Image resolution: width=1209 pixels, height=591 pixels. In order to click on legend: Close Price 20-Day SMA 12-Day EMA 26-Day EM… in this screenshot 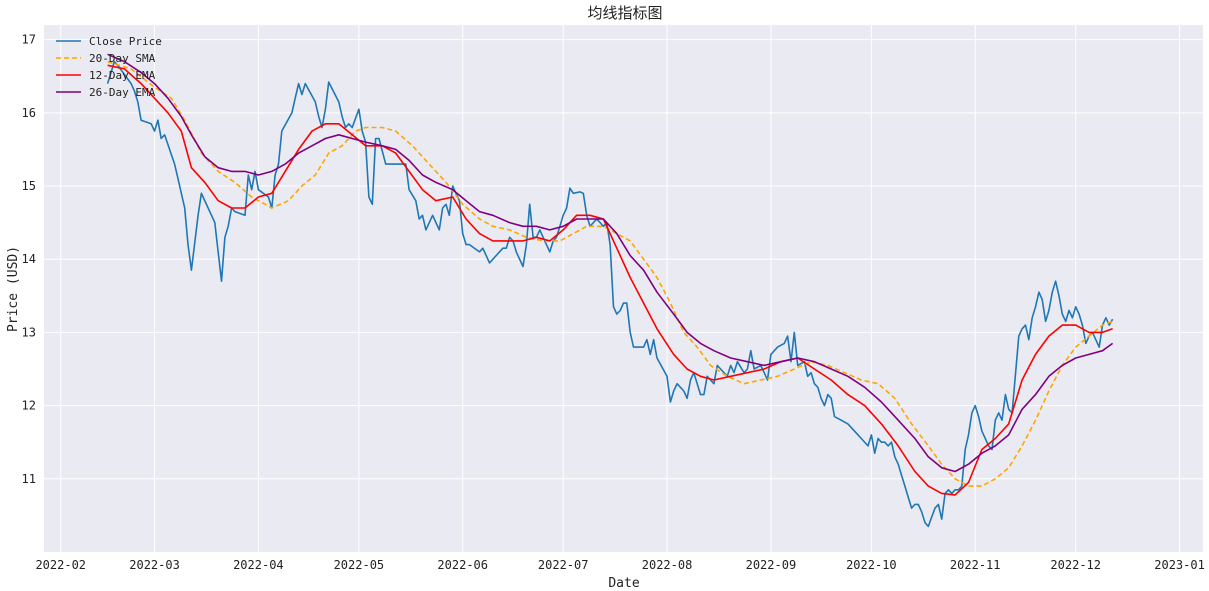, I will do `click(109, 67)`.